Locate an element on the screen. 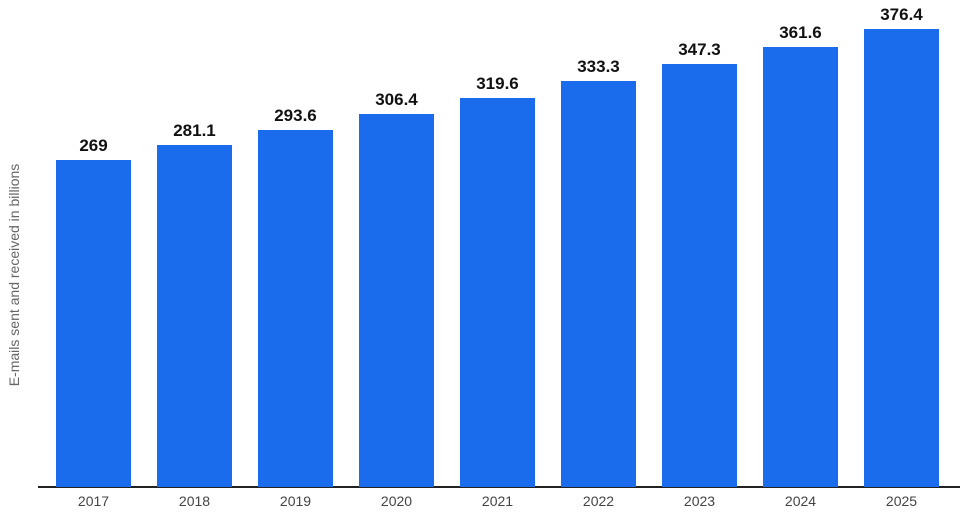  value-label-2017: 269 is located at coordinates (93, 145).